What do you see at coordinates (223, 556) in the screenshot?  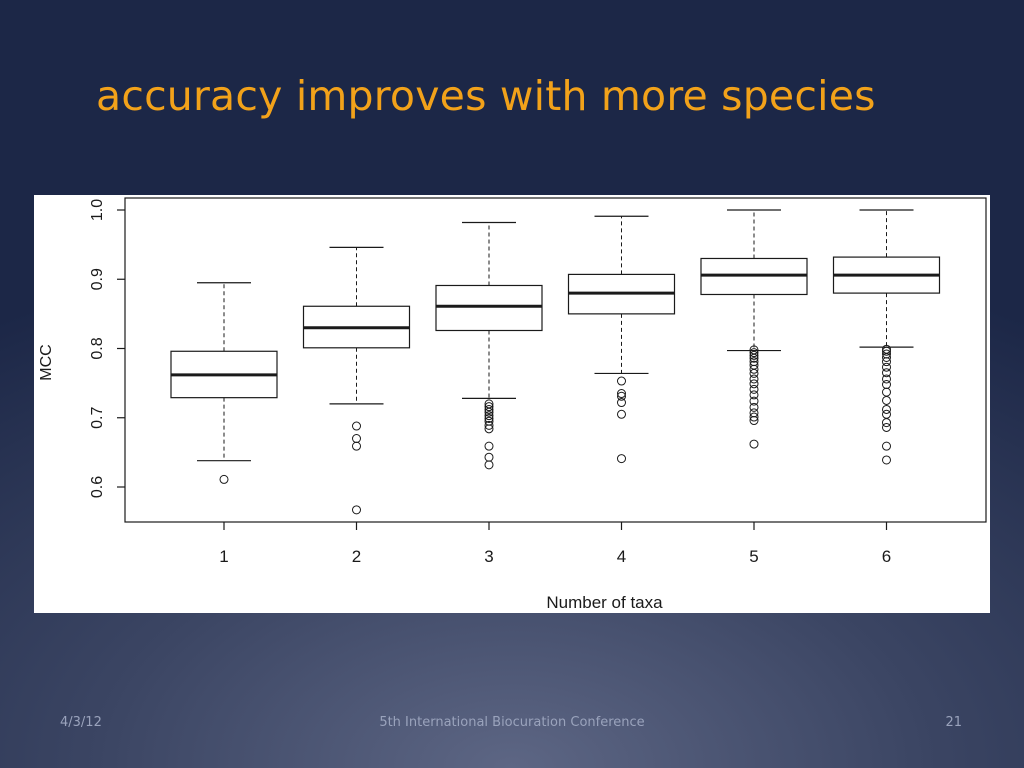 I see `x-tick-label: 1` at bounding box center [223, 556].